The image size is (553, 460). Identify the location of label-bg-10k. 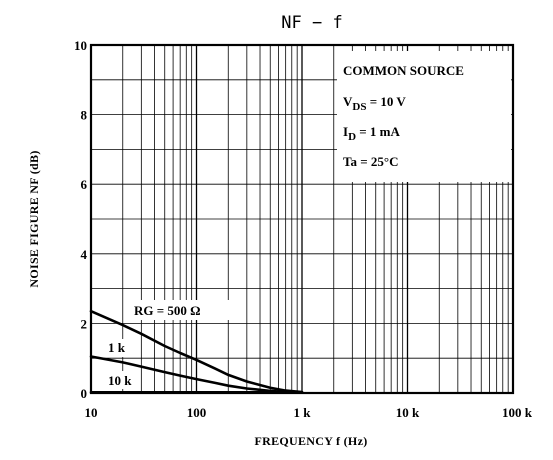
(122, 380).